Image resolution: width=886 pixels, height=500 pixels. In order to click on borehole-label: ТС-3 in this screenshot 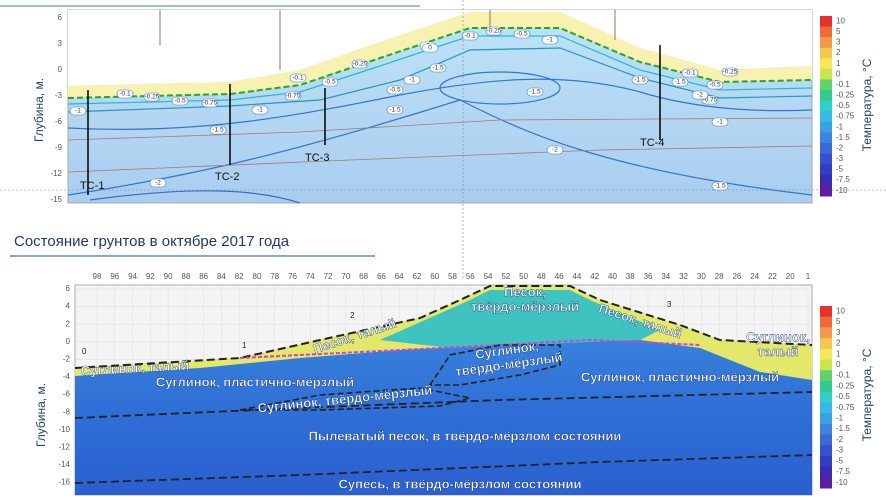, I will do `click(317, 158)`.